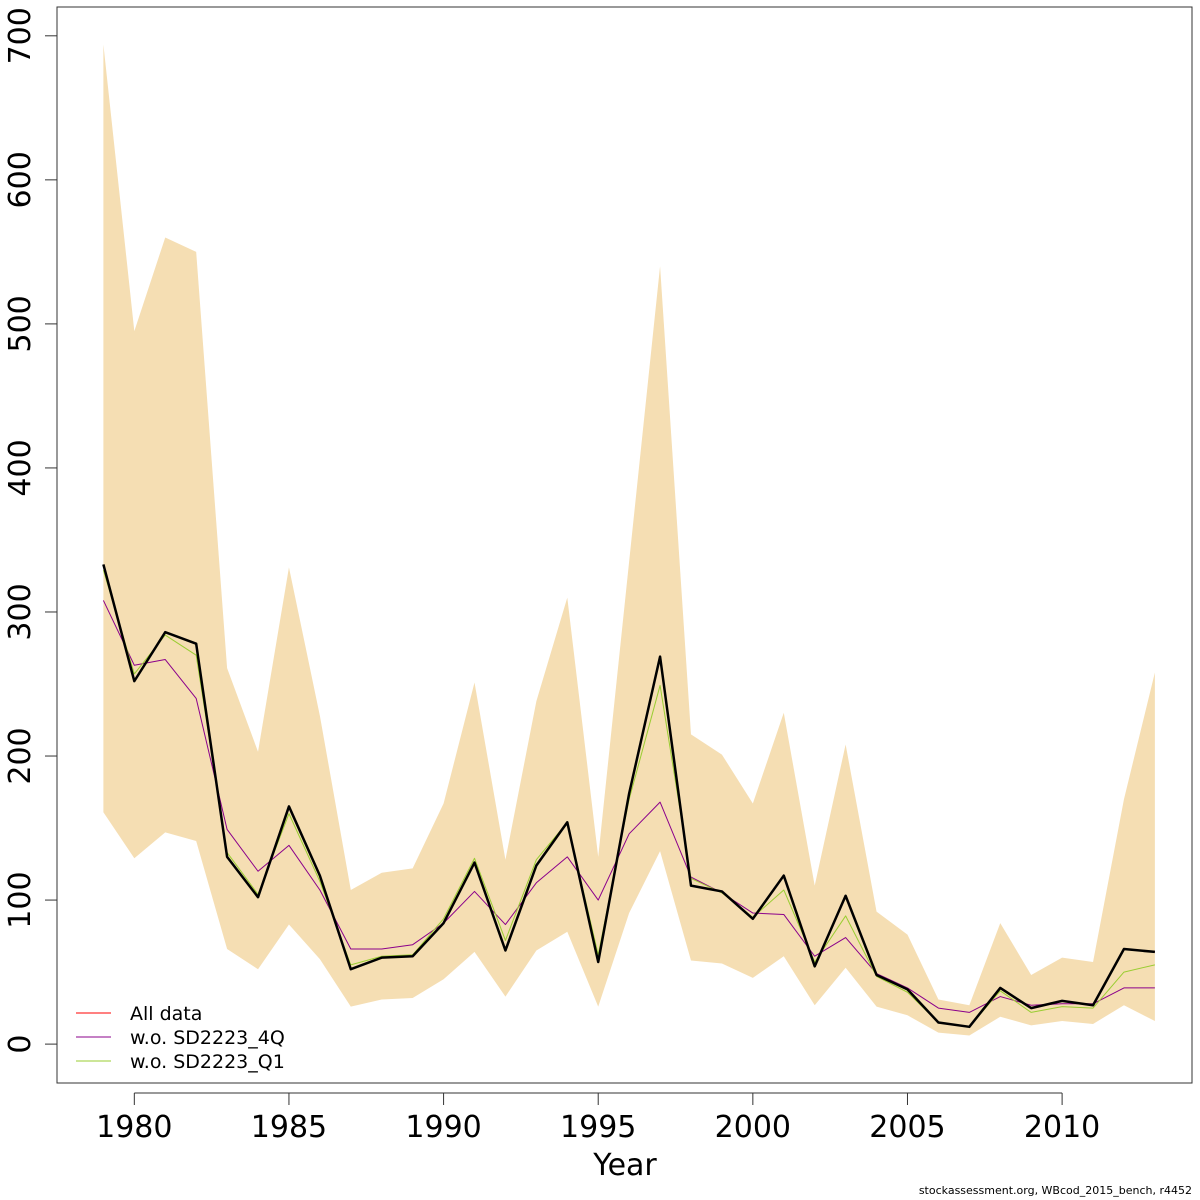 This screenshot has width=1200, height=1200. Describe the element at coordinates (289, 1127) in the screenshot. I see `x-tick-label: 1985` at that location.